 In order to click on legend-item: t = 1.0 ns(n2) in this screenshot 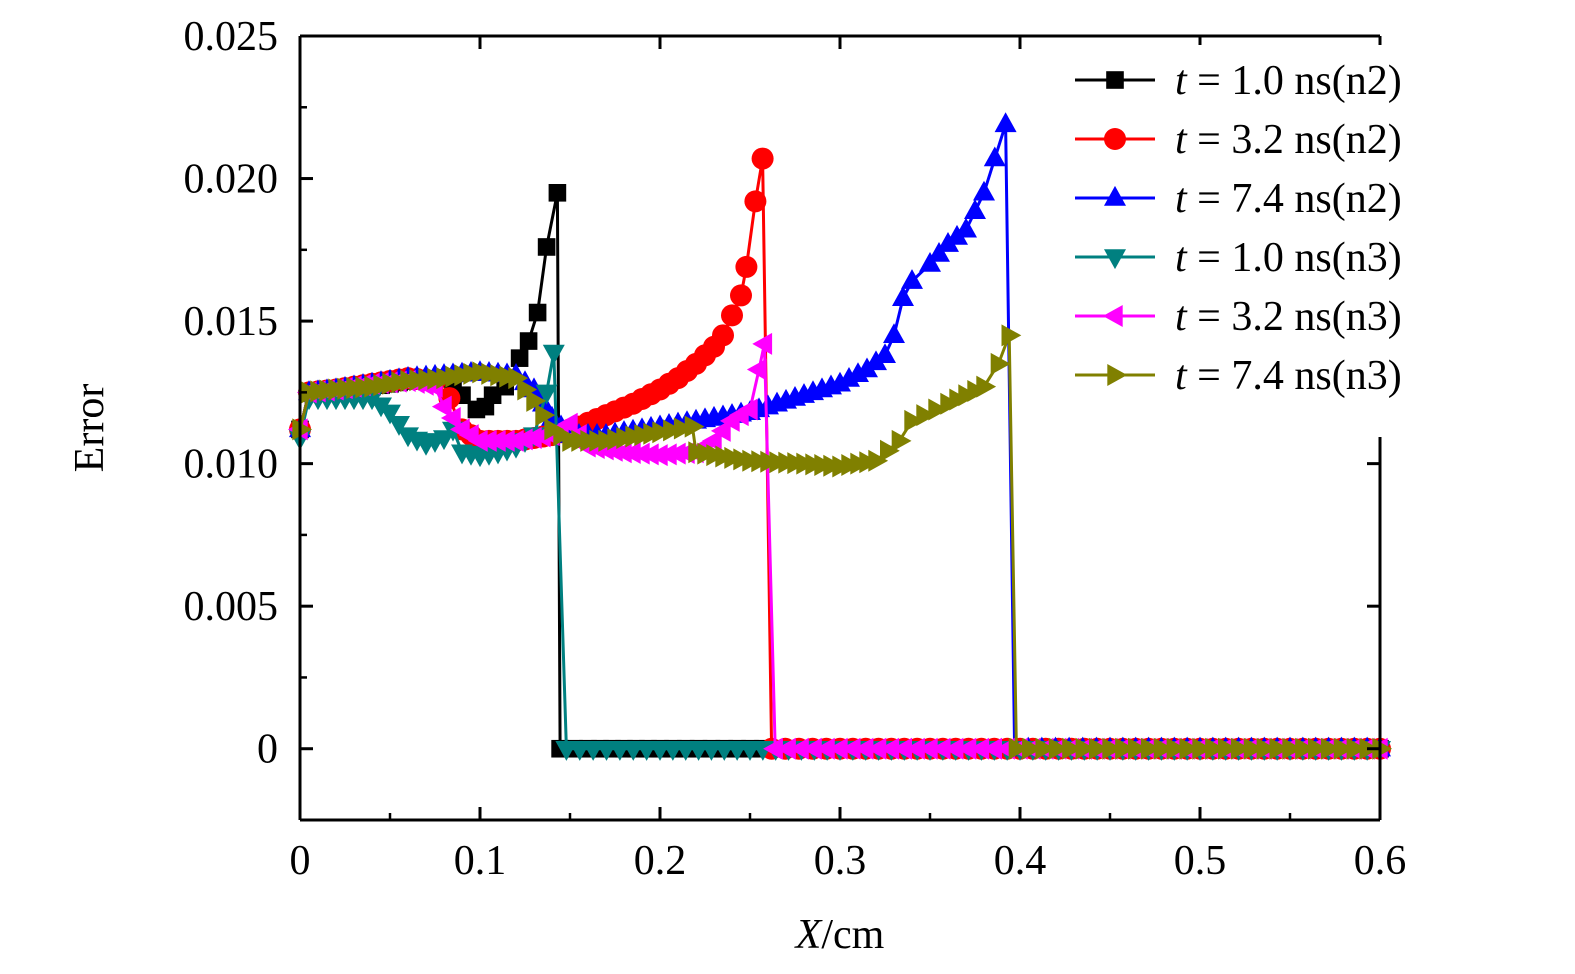, I will do `click(1238, 81)`.